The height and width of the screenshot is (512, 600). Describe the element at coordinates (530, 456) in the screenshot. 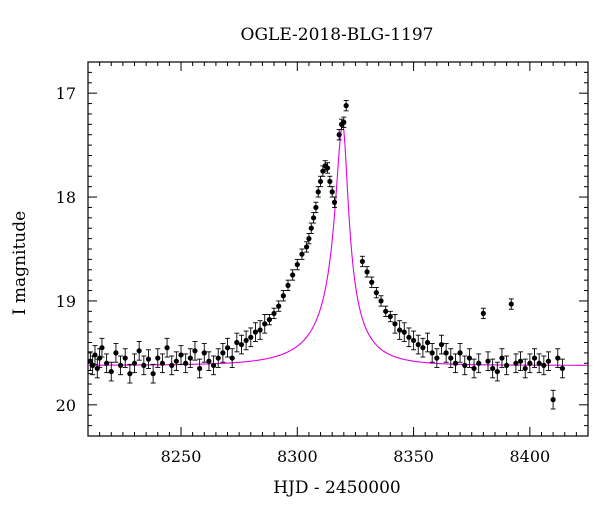

I see `x-tick-label: 8400` at that location.